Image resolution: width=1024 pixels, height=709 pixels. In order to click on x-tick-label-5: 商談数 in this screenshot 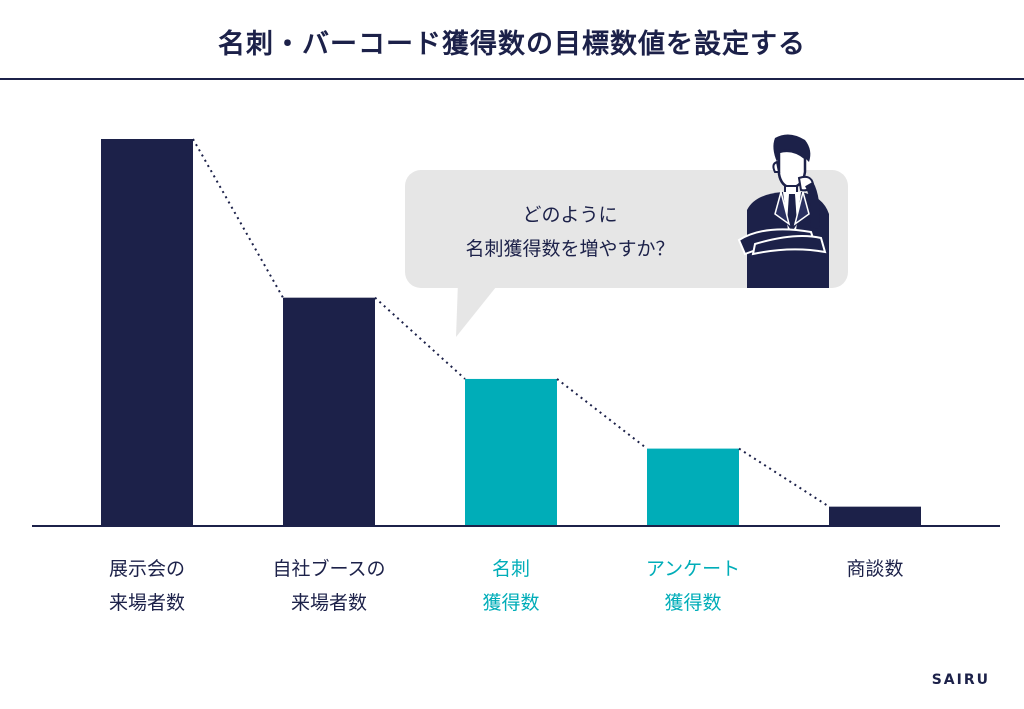, I will do `click(875, 569)`.